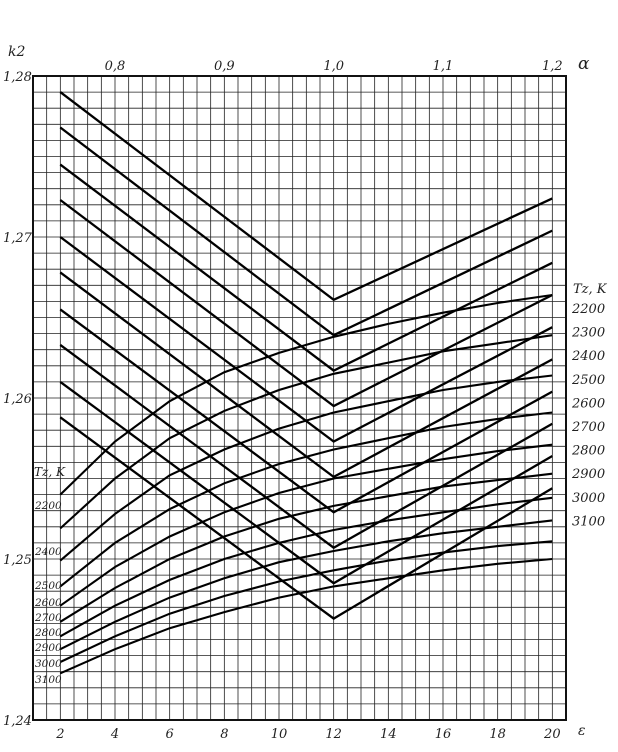  What do you see at coordinates (582, 731) in the screenshot?
I see `bottom-axis-label: ε` at bounding box center [582, 731].